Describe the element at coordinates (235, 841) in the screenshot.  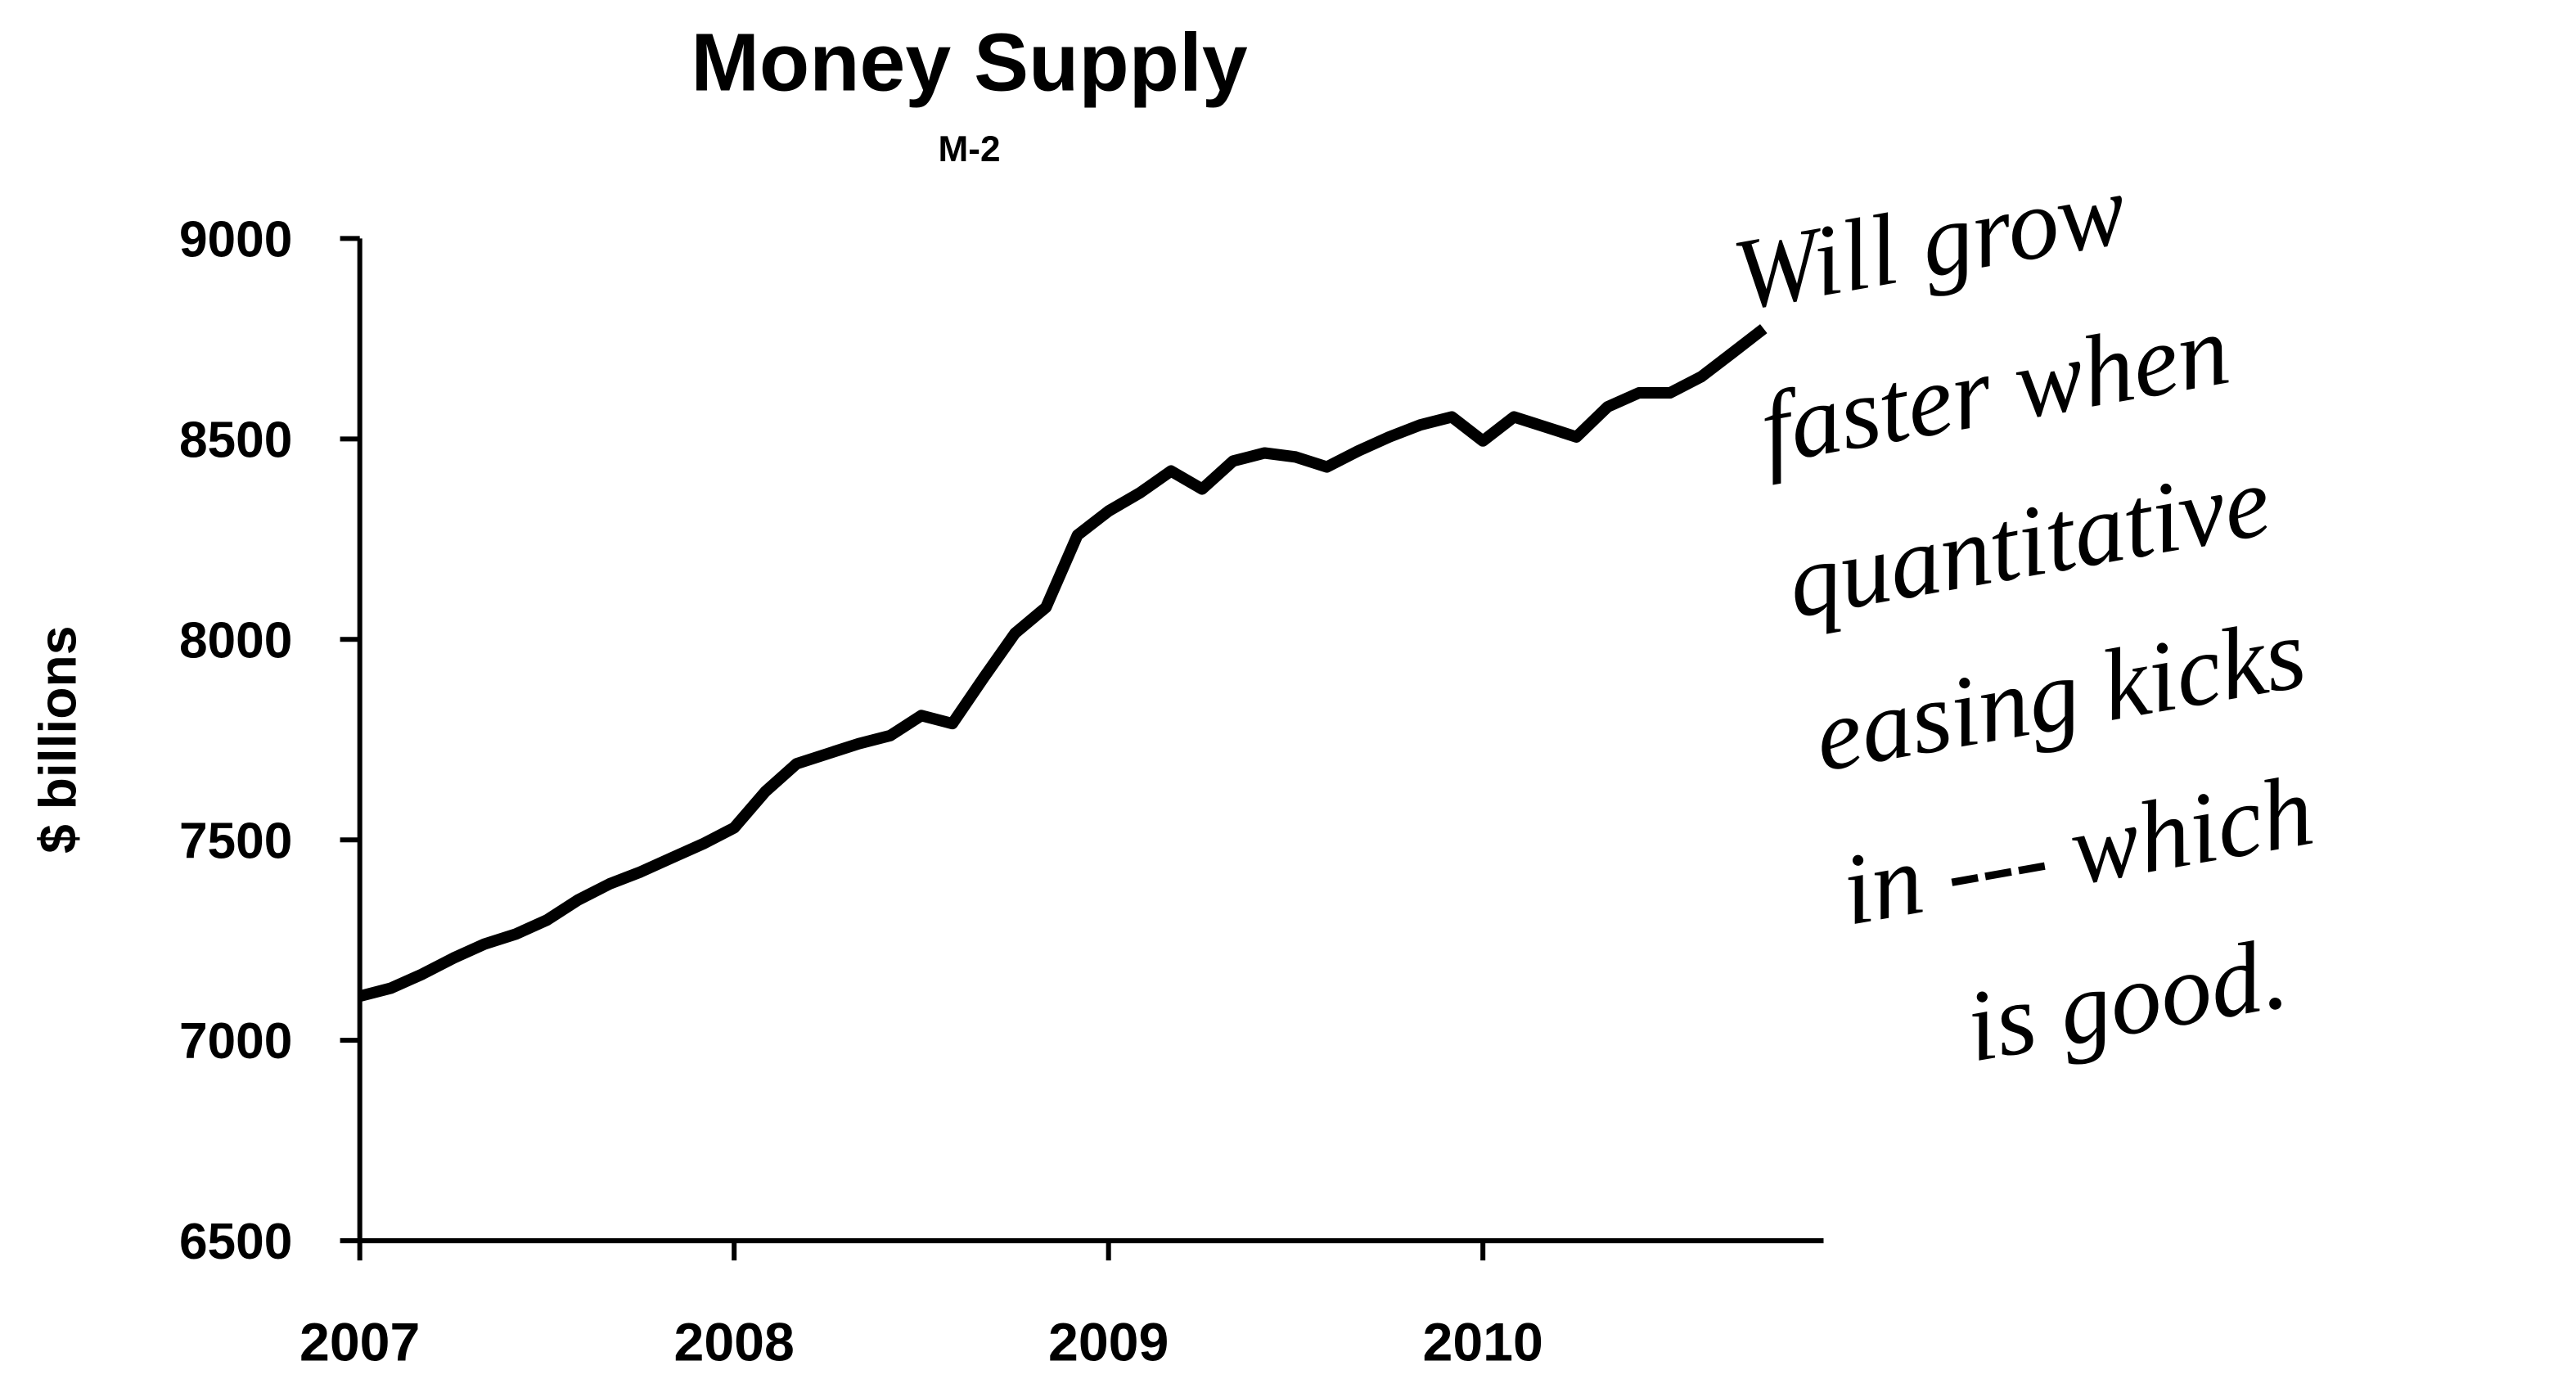
I see `y-tick-label: 7500` at that location.